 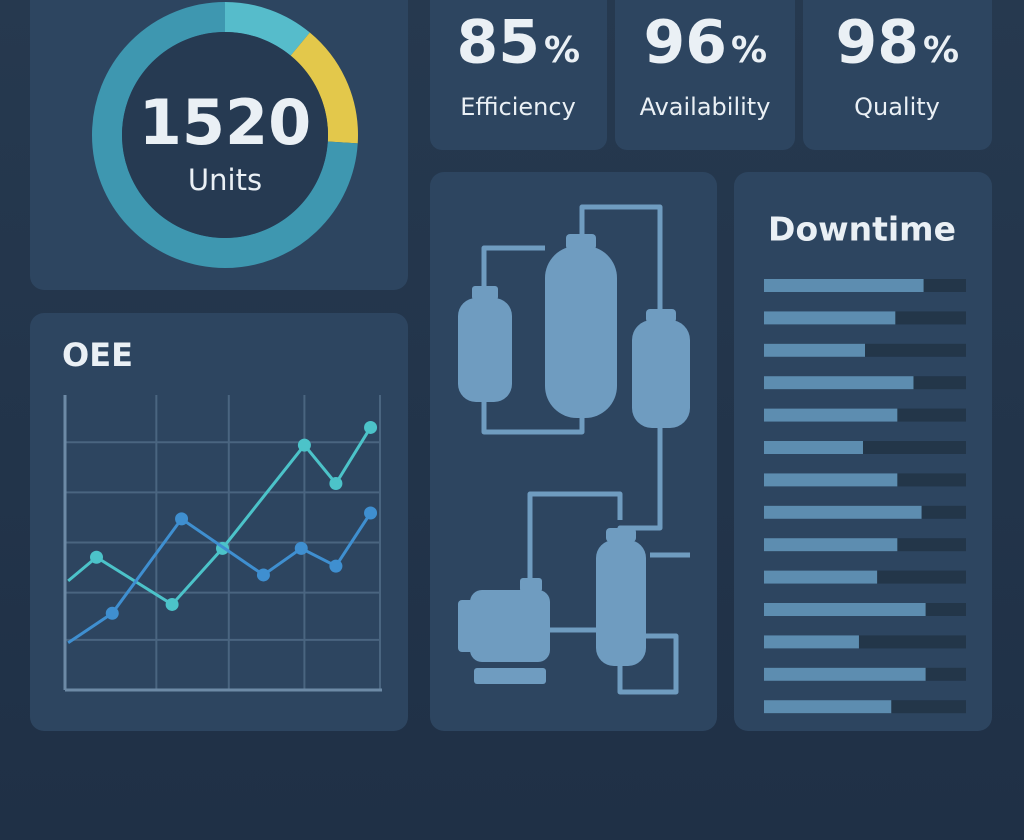 What do you see at coordinates (878, 43) in the screenshot?
I see `kpi-value: 98` at bounding box center [878, 43].